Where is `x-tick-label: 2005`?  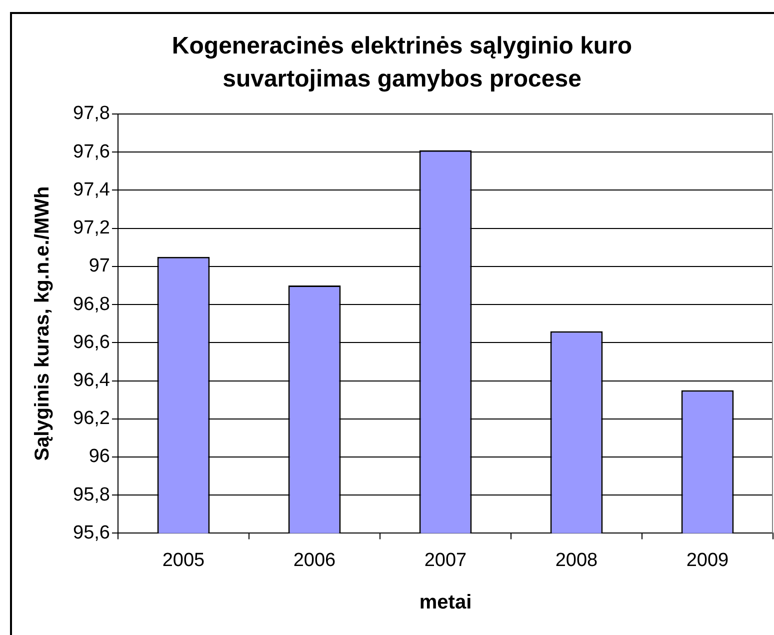 x-tick-label: 2005 is located at coordinates (183, 560).